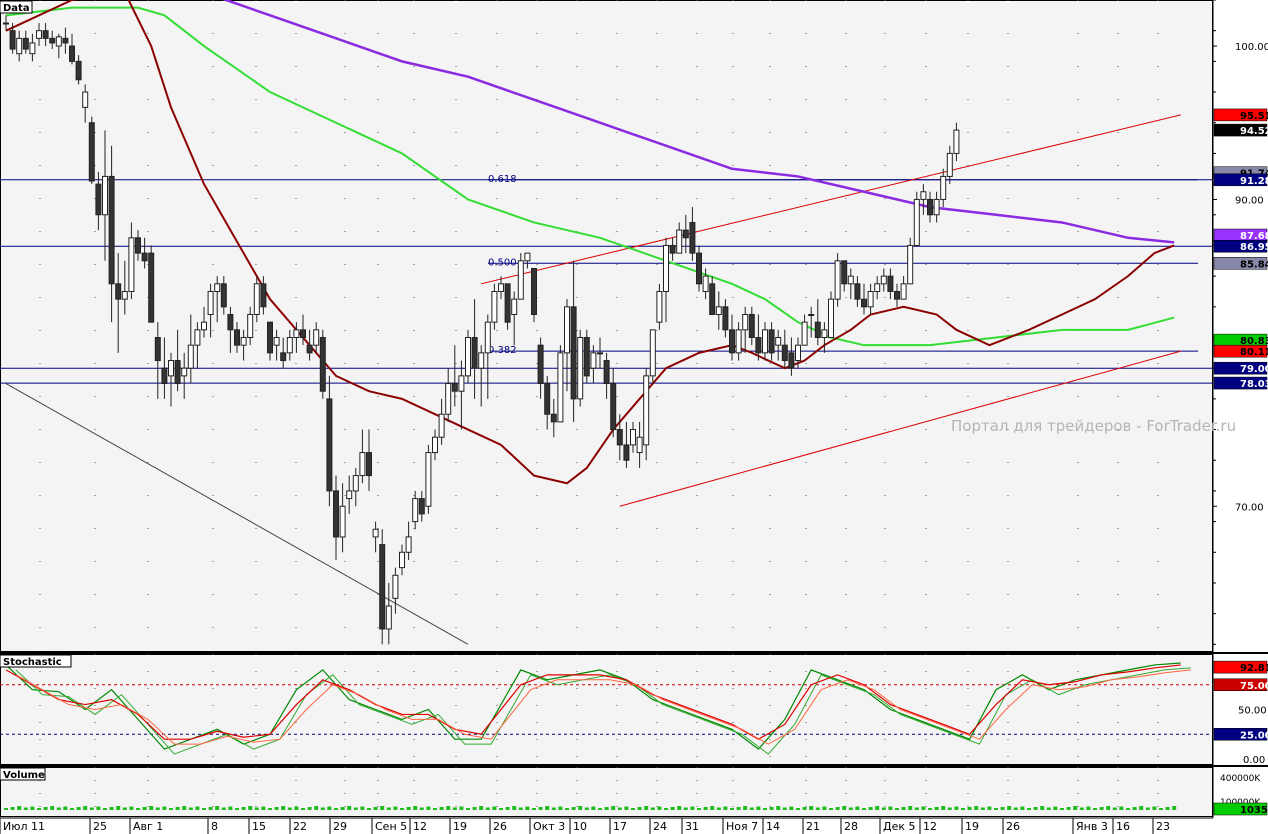  Describe the element at coordinates (580, 826) in the screenshot. I see `x-tick-label: 10` at that location.